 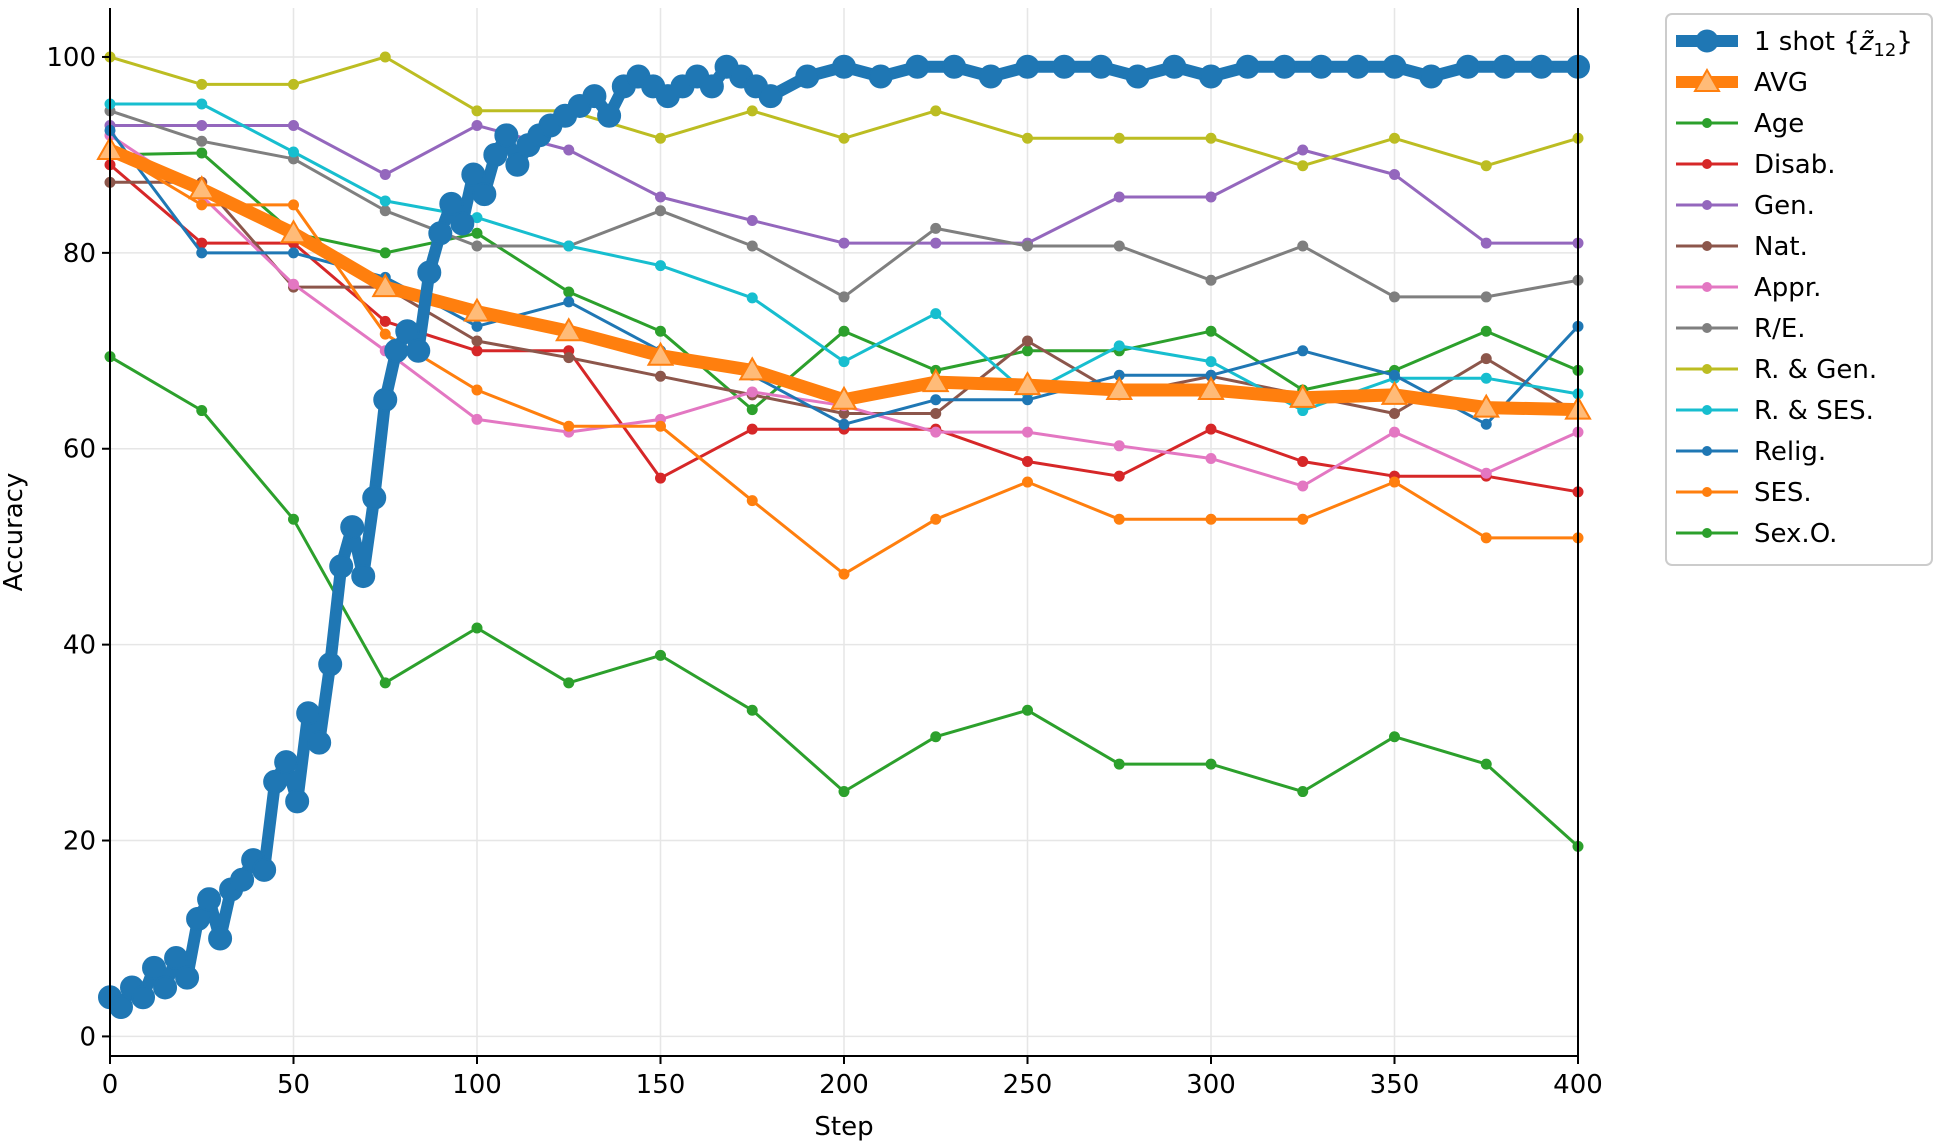 I want to click on x-axis-title: Step, so click(x=843, y=1127).